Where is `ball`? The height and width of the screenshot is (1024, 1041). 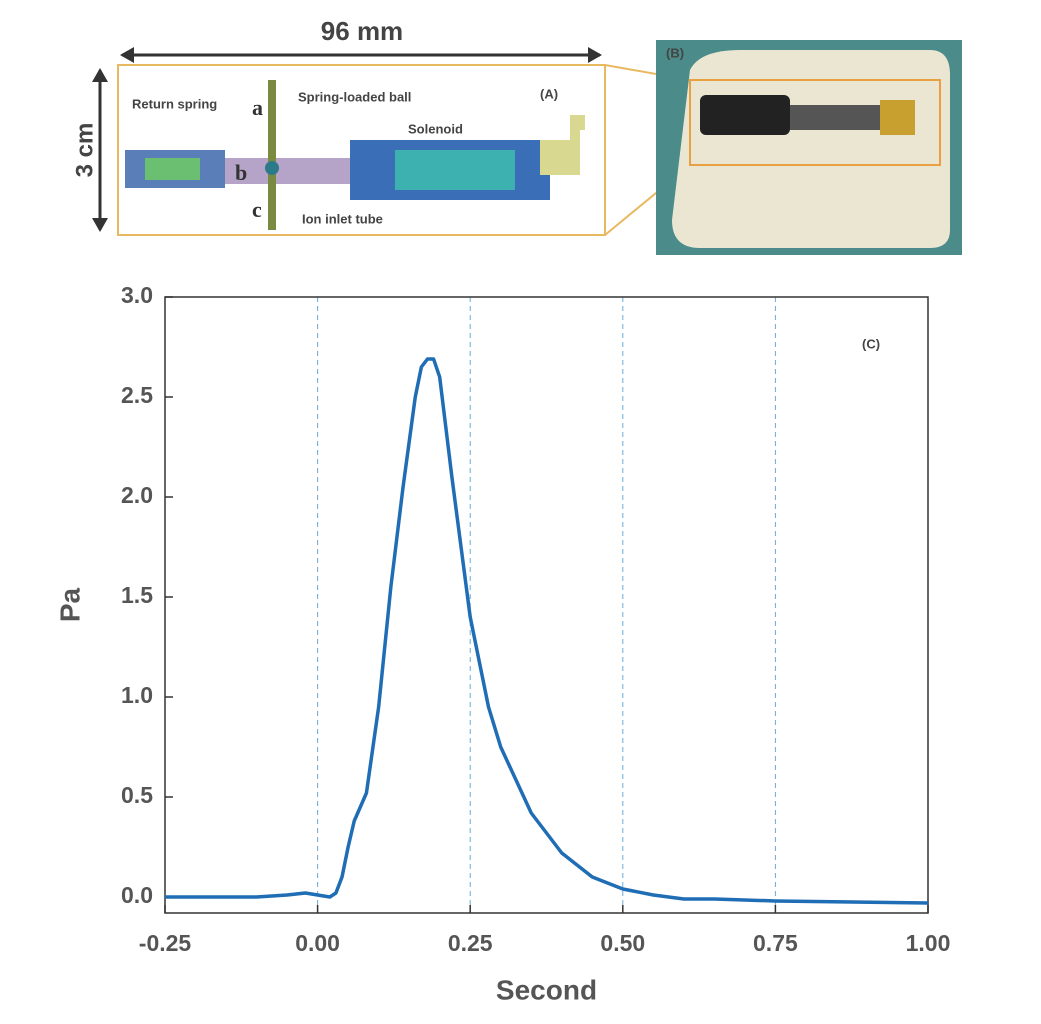
ball is located at coordinates (272, 168).